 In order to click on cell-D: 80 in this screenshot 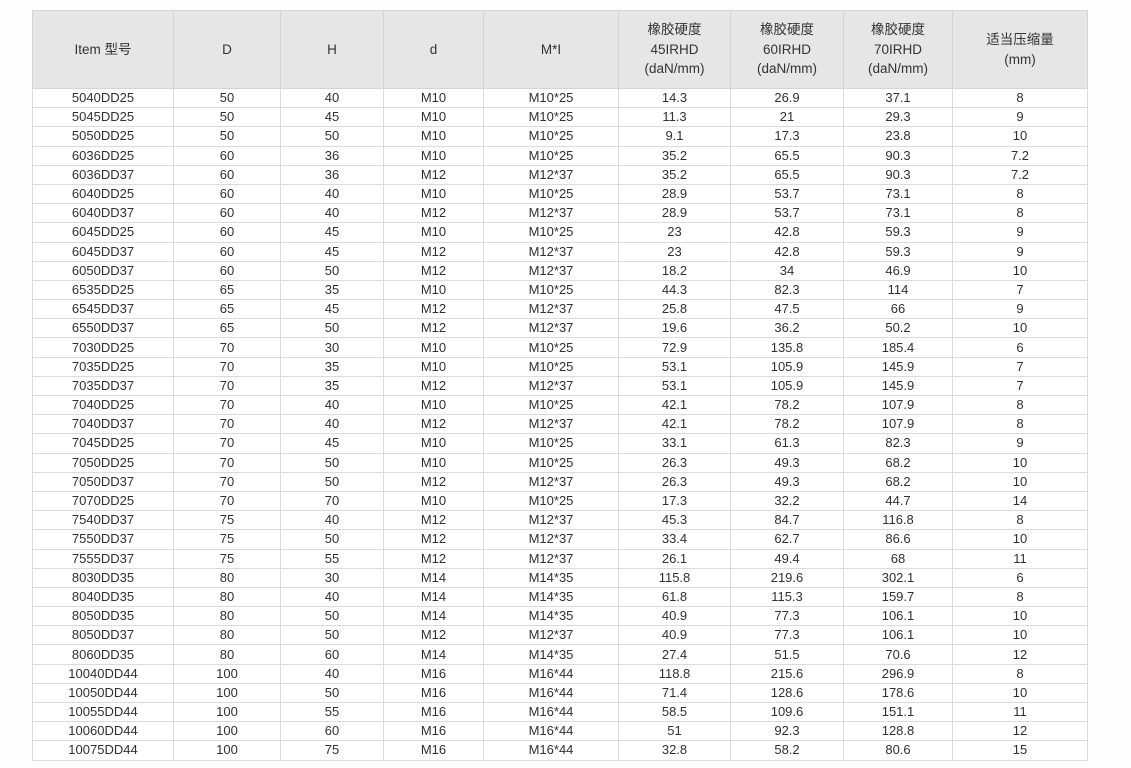, I will do `click(227, 577)`.